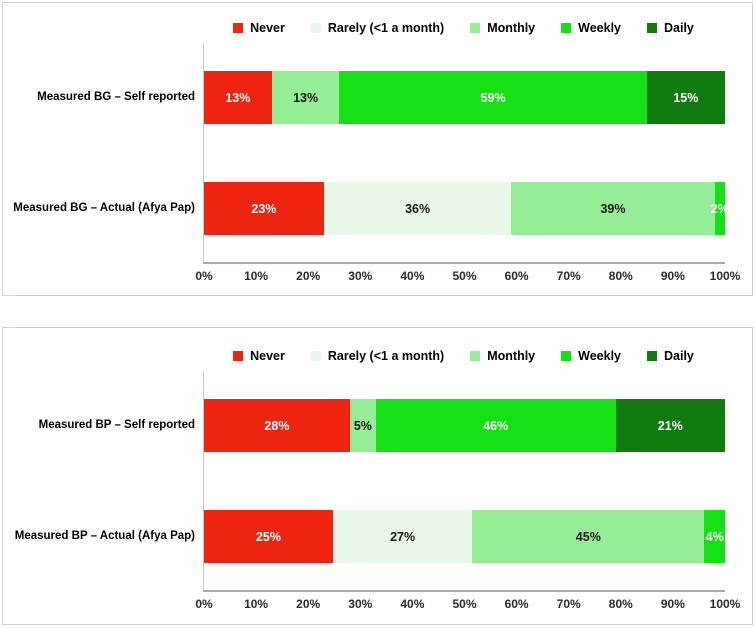 The width and height of the screenshot is (755, 629). I want to click on data-label: 21%, so click(670, 425).